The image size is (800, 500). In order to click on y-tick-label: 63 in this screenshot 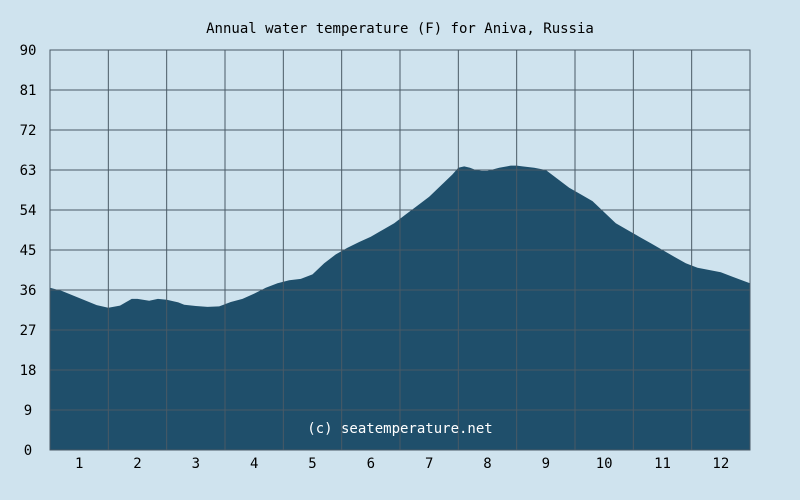, I will do `click(28, 171)`.